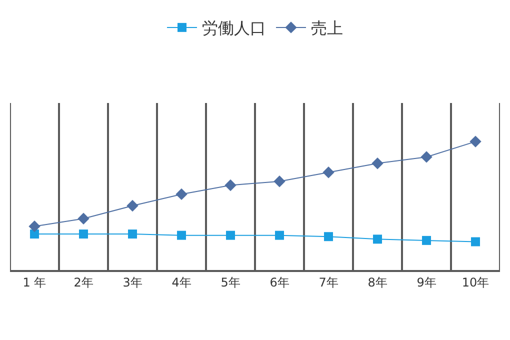 The width and height of the screenshot is (510, 340). Describe the element at coordinates (182, 282) in the screenshot. I see `x-tick-label: 4年` at that location.